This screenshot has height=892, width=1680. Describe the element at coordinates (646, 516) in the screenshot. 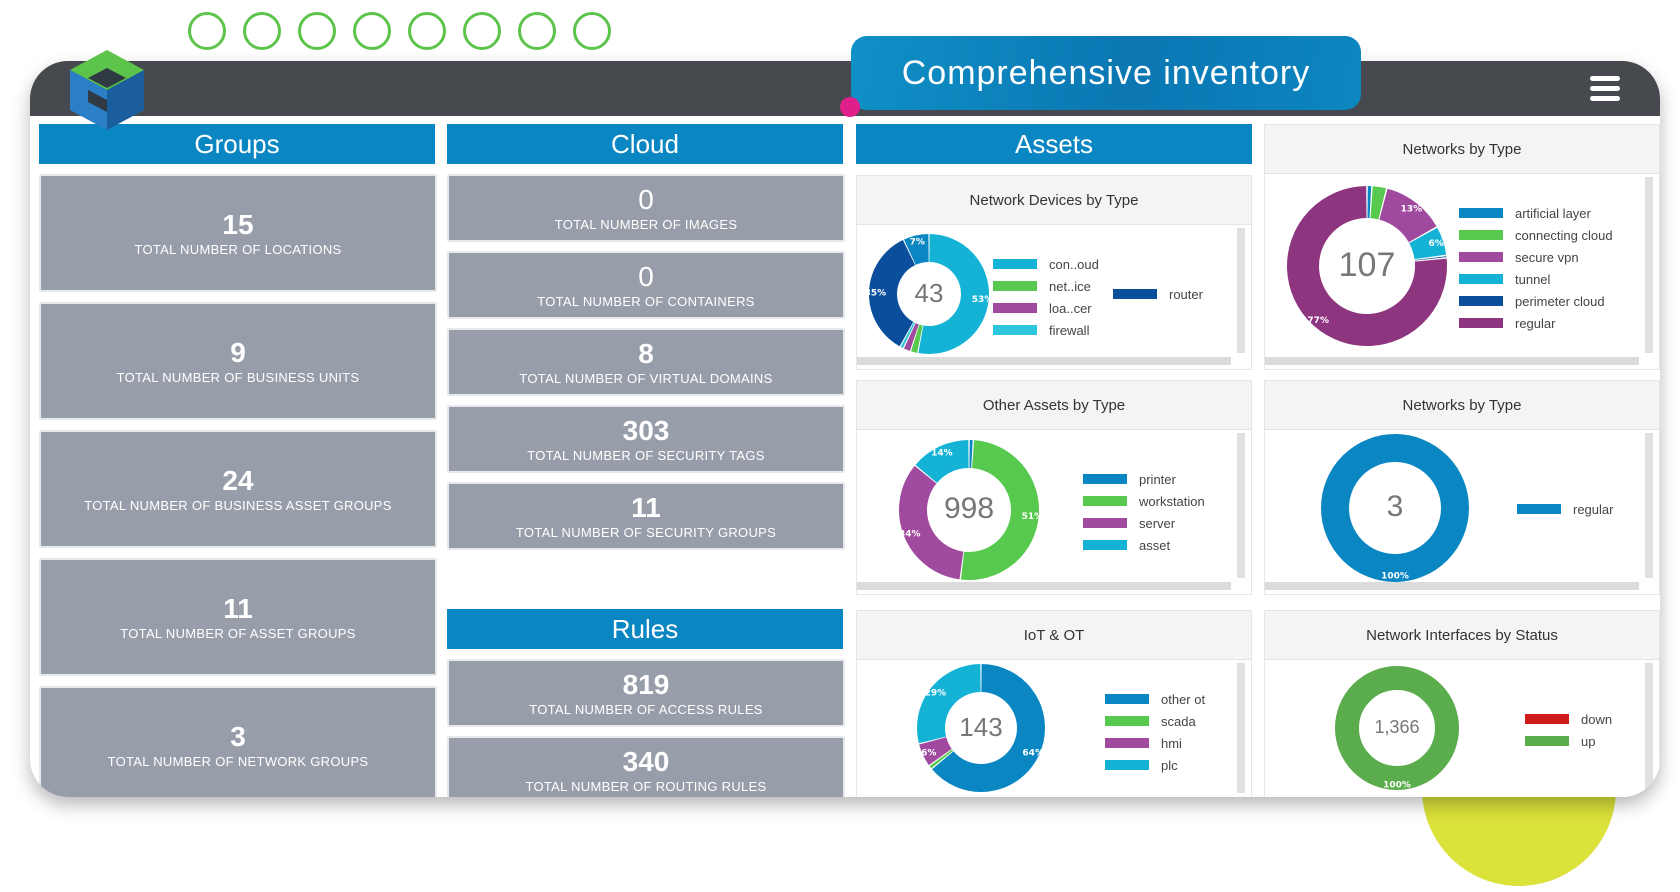

I see `stat-tile-security-groups: 11 TOTAL NUMBER OF SECURITY GROUPS` at that location.